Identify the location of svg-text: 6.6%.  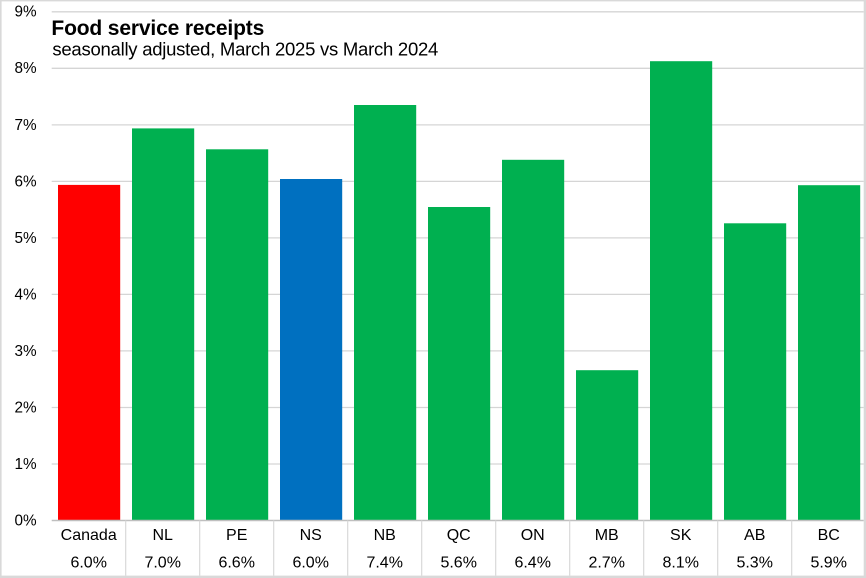
(236, 563).